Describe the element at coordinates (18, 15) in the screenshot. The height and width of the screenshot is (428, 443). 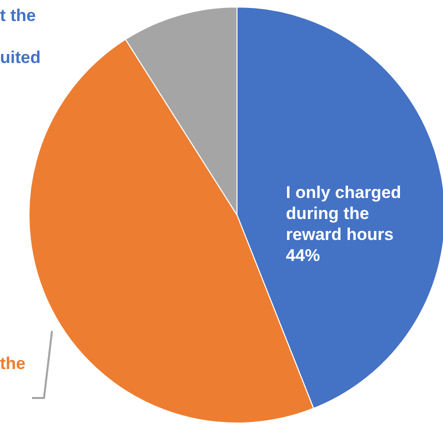
I see `text: t the` at that location.